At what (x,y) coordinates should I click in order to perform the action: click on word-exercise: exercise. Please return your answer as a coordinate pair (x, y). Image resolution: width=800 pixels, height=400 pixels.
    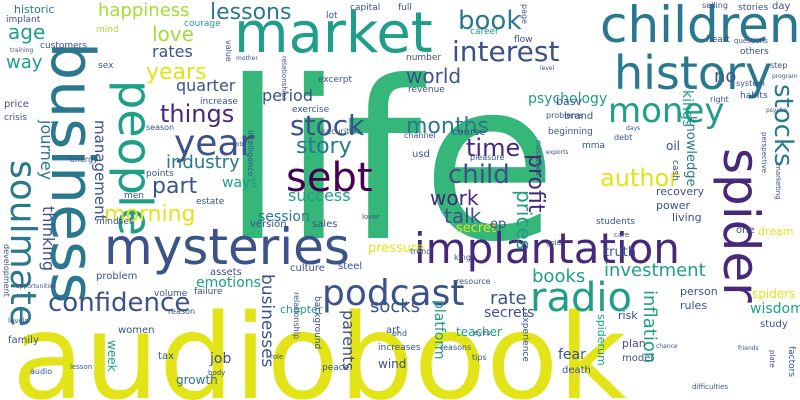
    Looking at the image, I should click on (311, 110).